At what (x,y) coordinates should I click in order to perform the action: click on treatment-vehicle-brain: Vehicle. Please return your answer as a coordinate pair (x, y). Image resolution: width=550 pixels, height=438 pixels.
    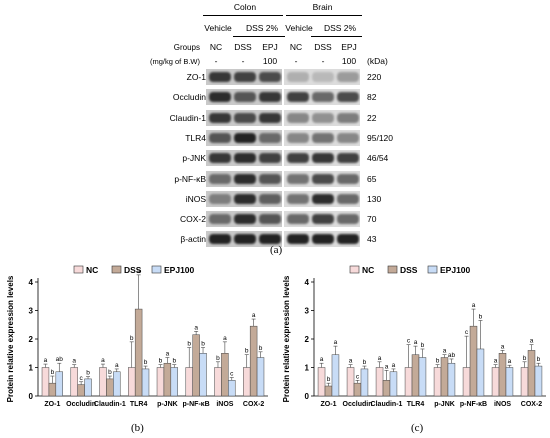
    Looking at the image, I should click on (299, 28).